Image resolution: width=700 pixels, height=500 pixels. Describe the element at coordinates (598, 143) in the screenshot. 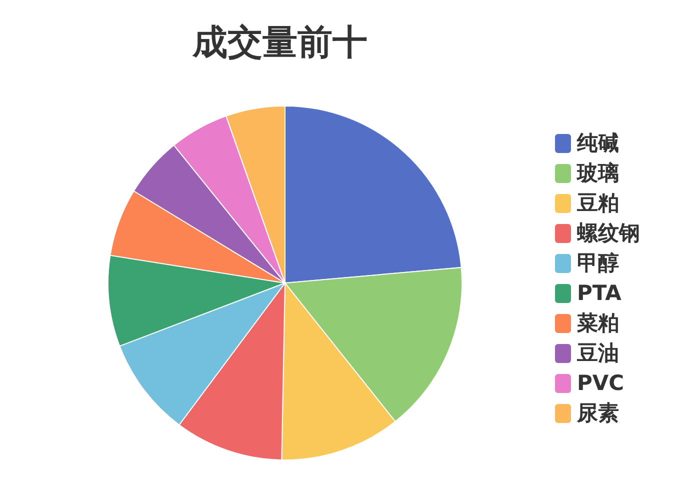

I see `legend-label: 纯碱` at that location.